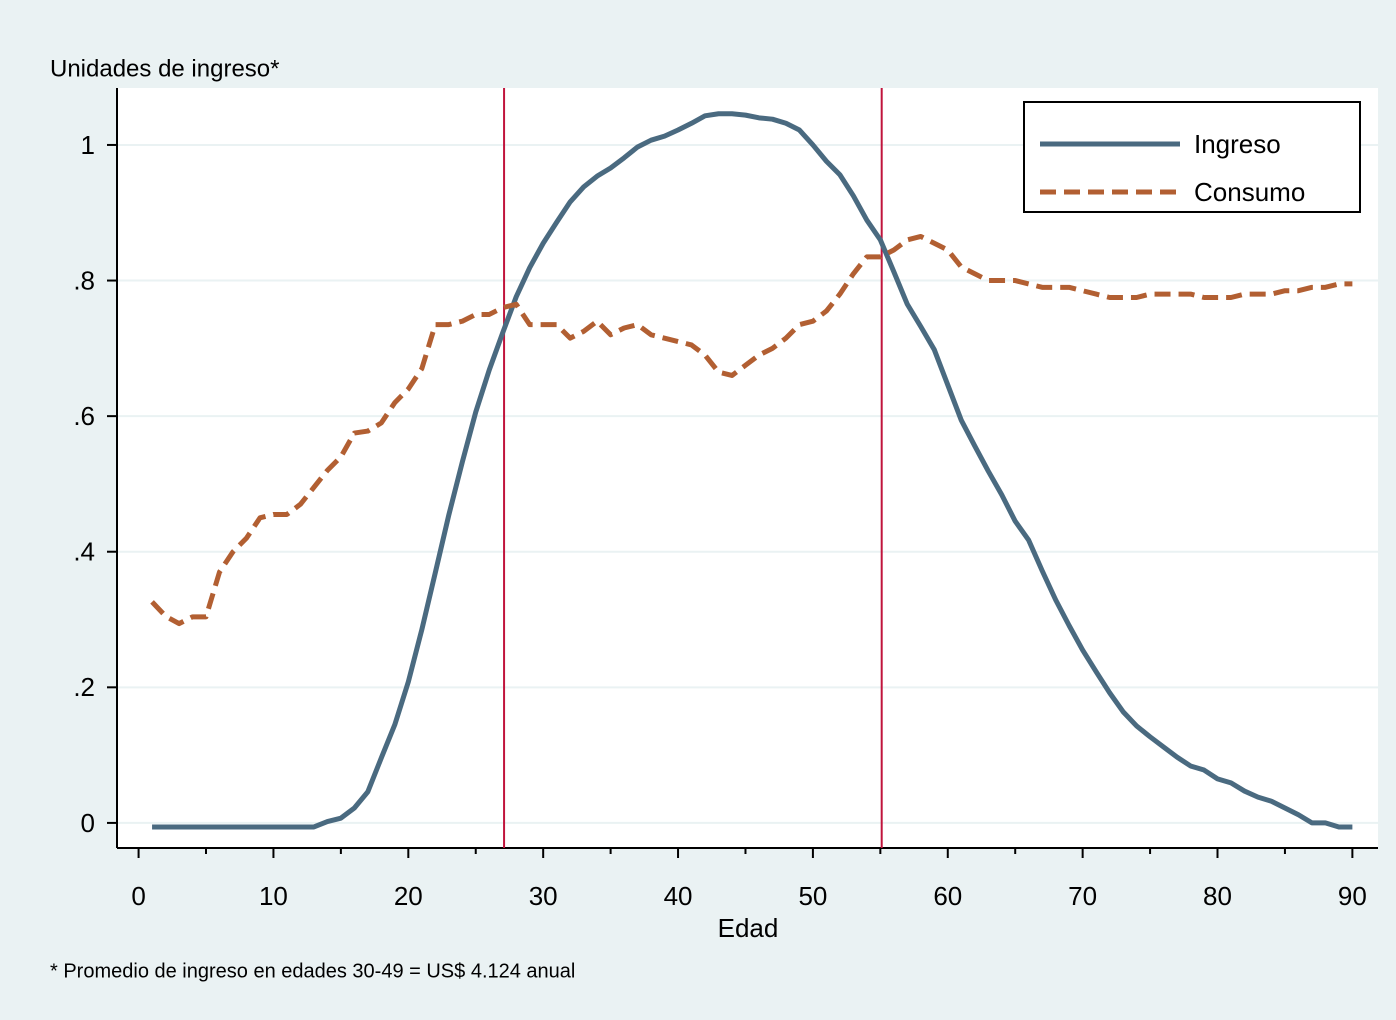  Describe the element at coordinates (88, 823) in the screenshot. I see `y-tick-label: 0` at that location.